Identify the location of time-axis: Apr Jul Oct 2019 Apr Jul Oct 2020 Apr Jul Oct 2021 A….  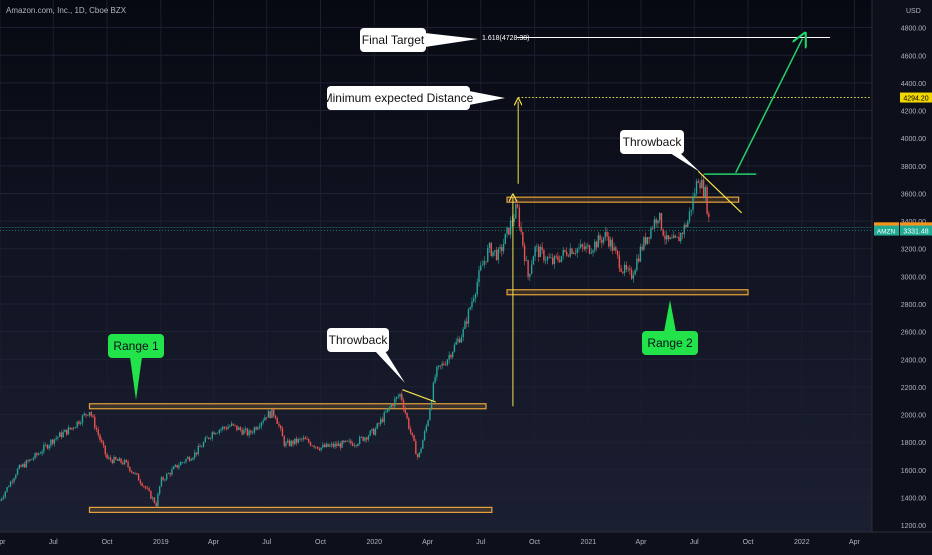
(466, 540).